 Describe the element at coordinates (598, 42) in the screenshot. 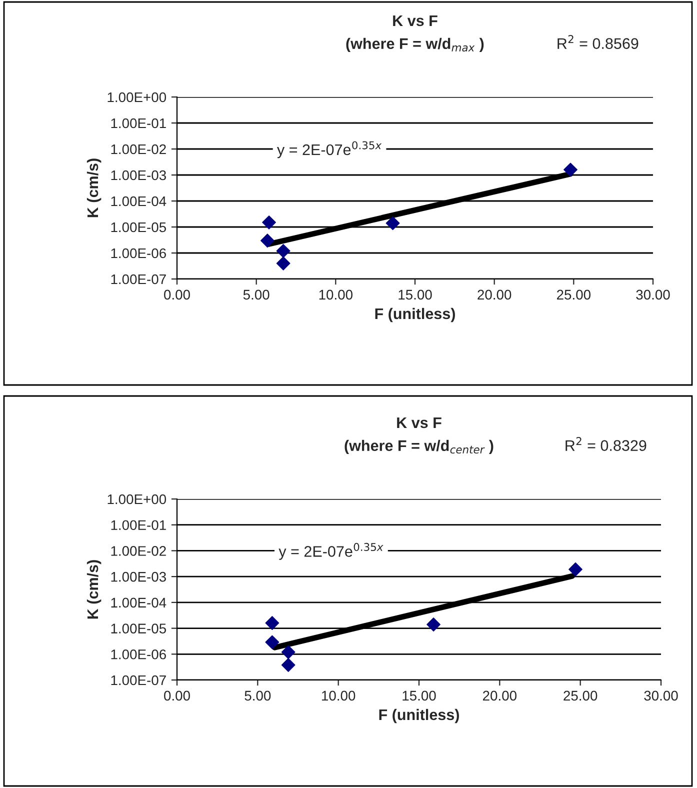

I see `text: R$^{2}$ = 0.8569` at that location.